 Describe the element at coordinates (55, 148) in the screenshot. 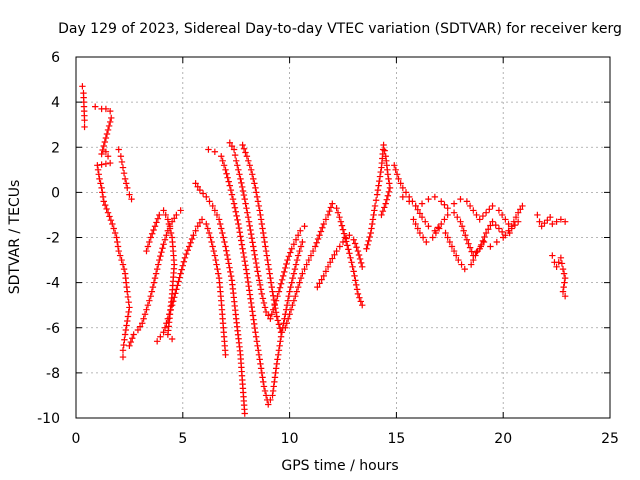

I see `y-tick-label-6: 2` at that location.